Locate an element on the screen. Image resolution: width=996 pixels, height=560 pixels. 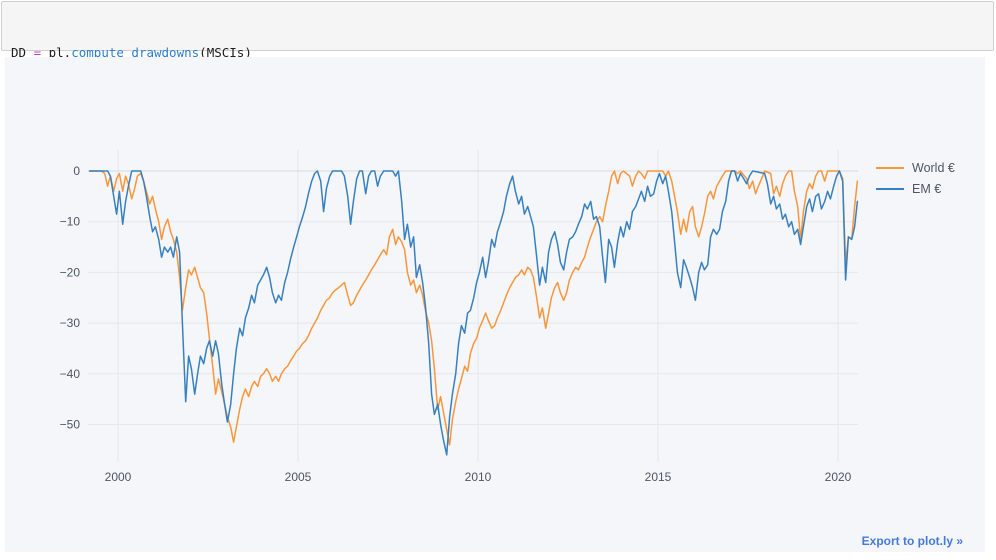
x-tick-label-2000: 2000 is located at coordinates (118, 477).